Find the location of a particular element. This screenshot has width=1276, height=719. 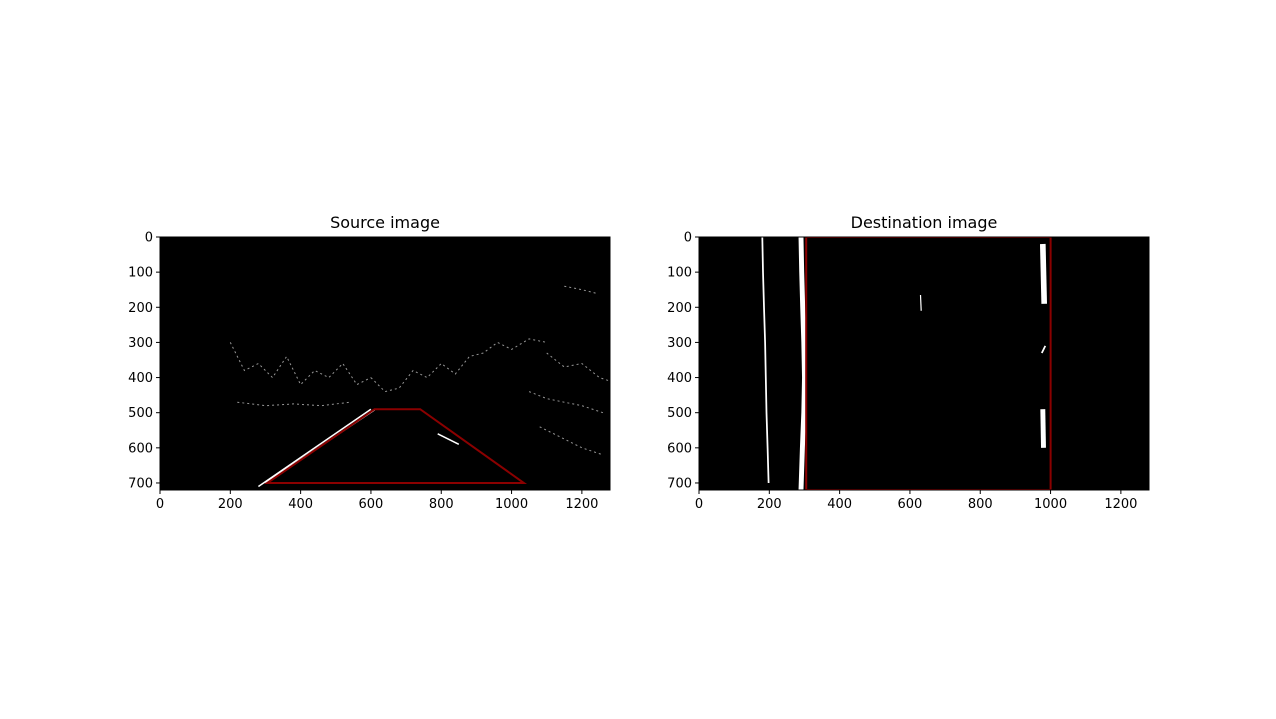

destination-image-xtick-label: 600 is located at coordinates (910, 504).